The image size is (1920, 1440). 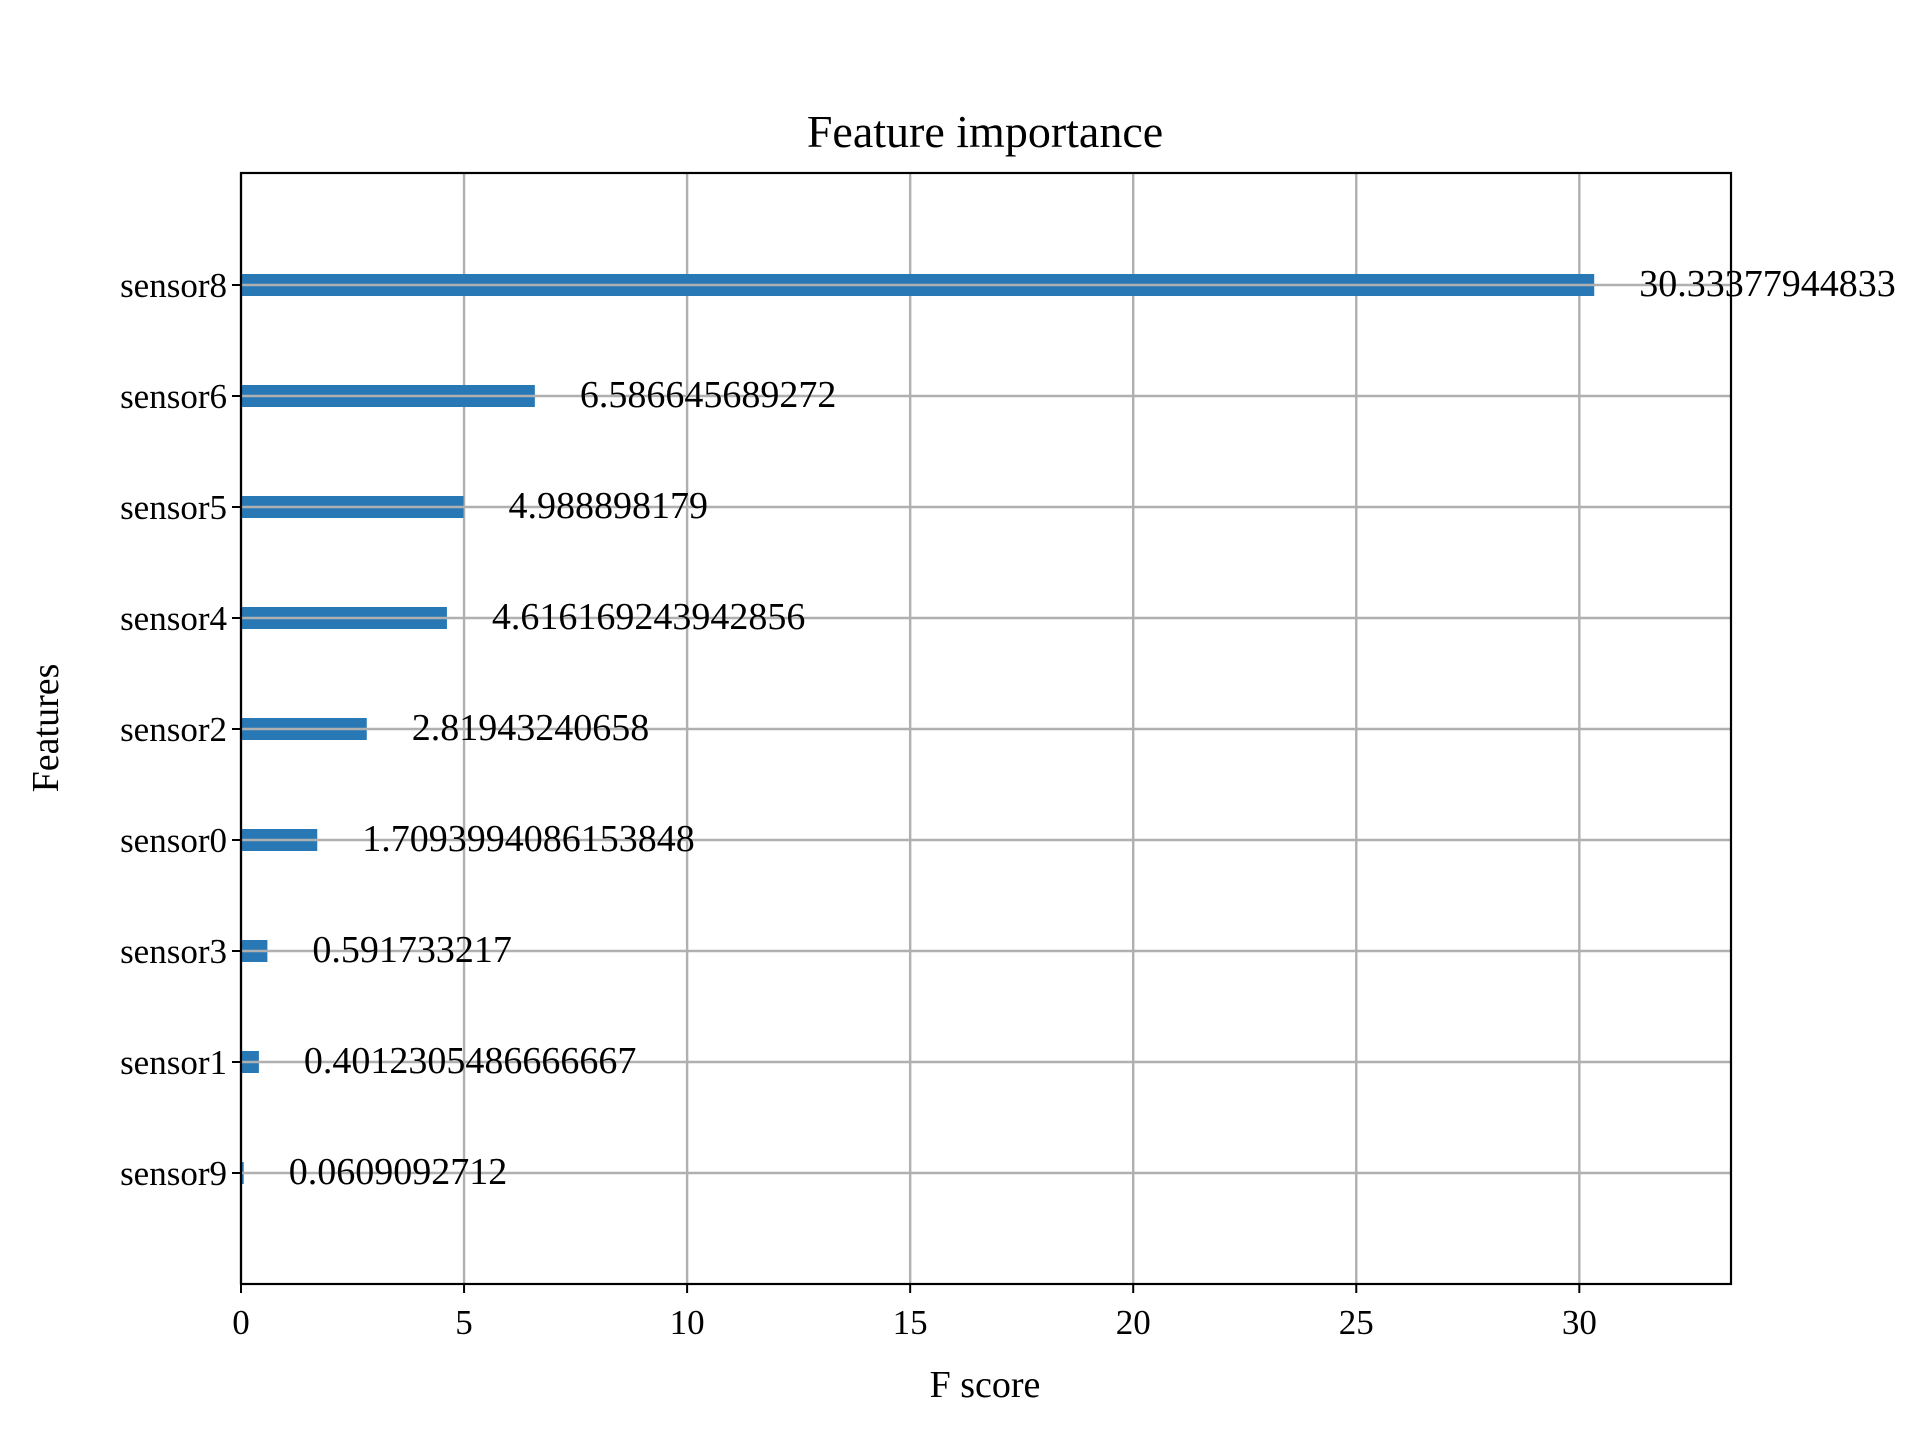 I want to click on y-tick-label-sensor9: sensor9, so click(x=173, y=1173).